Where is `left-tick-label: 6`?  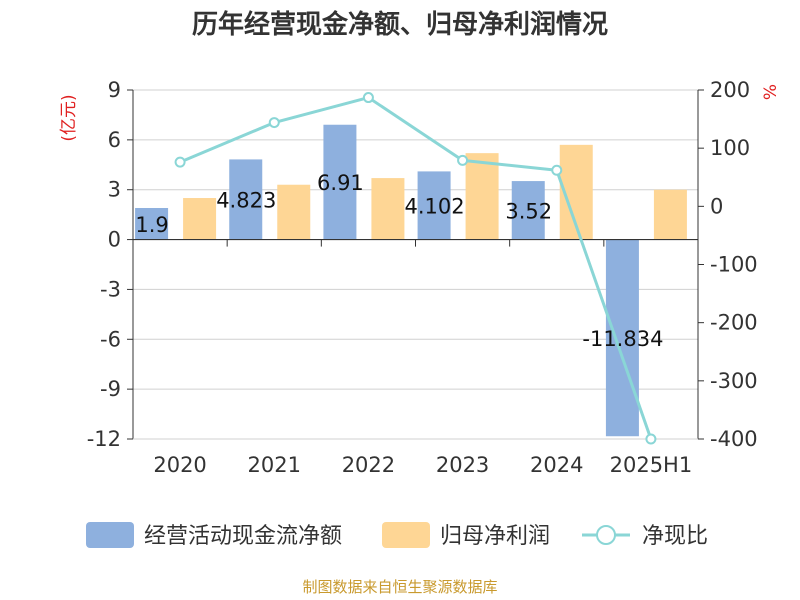 left-tick-label: 6 is located at coordinates (114, 140).